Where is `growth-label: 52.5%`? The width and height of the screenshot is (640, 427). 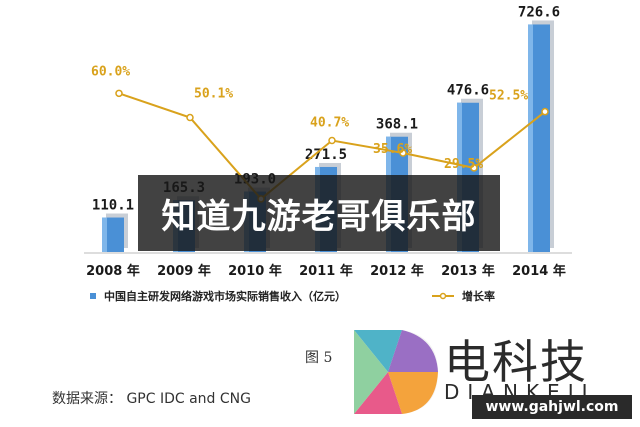
growth-label: 52.5% is located at coordinates (508, 96).